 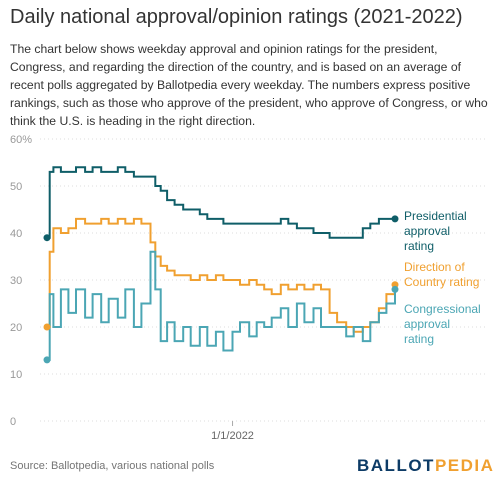 I want to click on x-axis-ticks: 1/1/2022, so click(x=232, y=431).